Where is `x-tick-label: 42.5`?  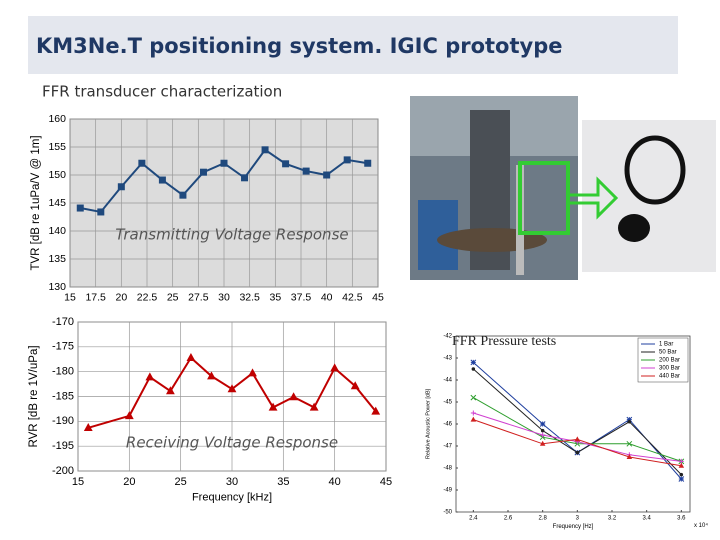 x-tick-label: 42.5 is located at coordinates (352, 297).